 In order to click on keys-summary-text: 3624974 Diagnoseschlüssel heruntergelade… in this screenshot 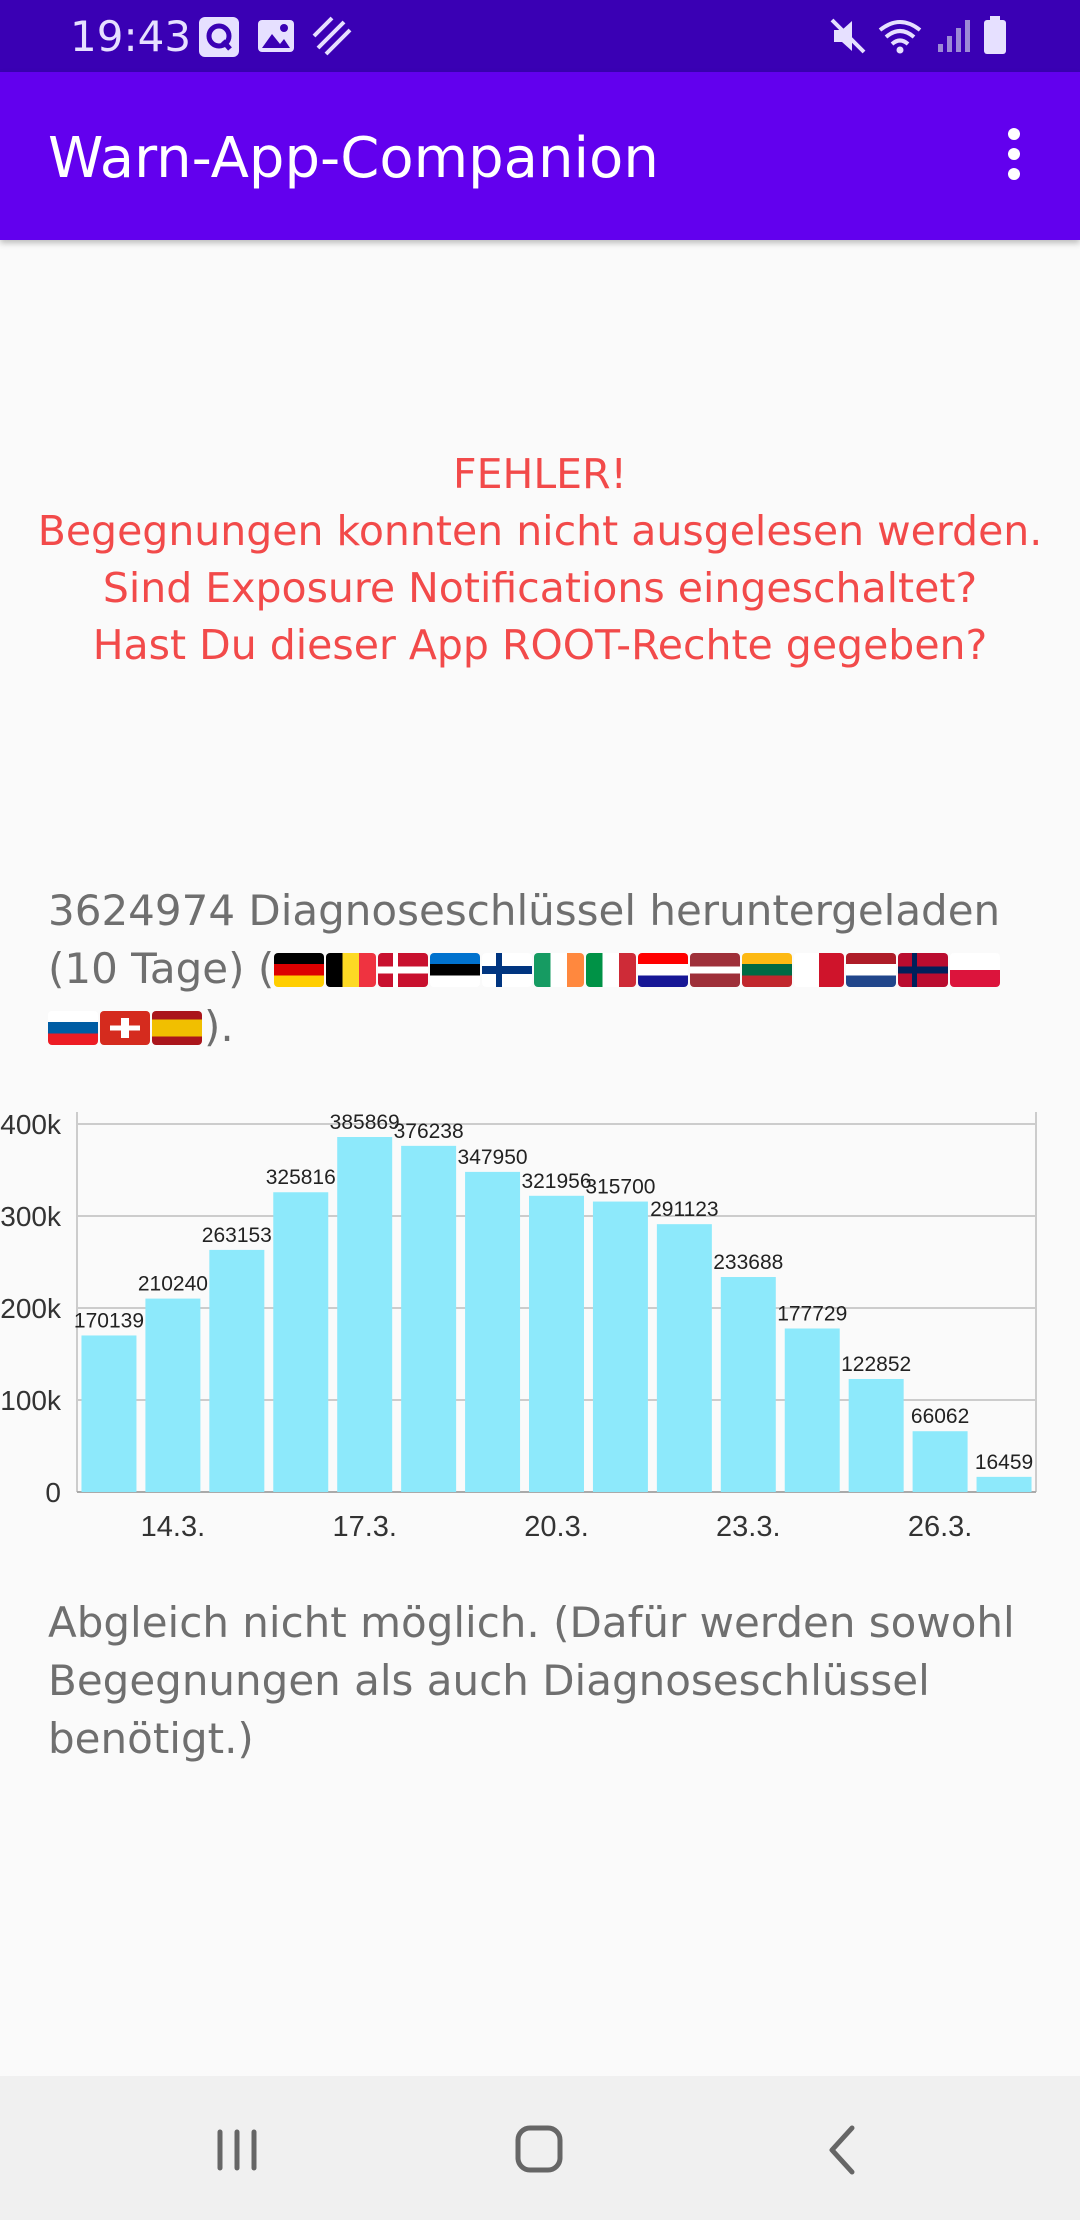, I will do `click(524, 939)`.